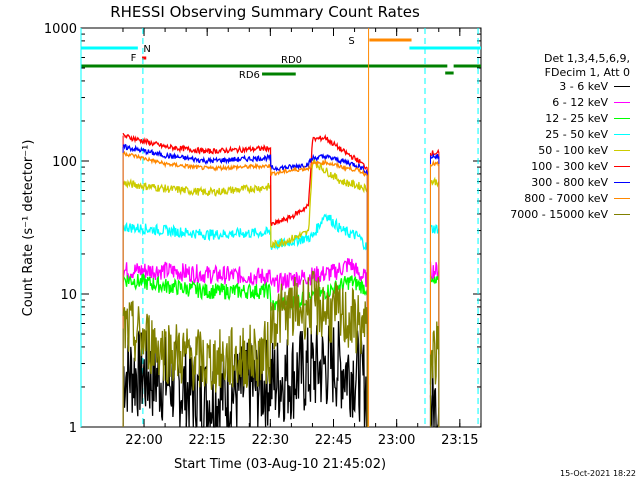 The width and height of the screenshot is (640, 480). I want to click on x-tick-label: 23:15, so click(459, 440).